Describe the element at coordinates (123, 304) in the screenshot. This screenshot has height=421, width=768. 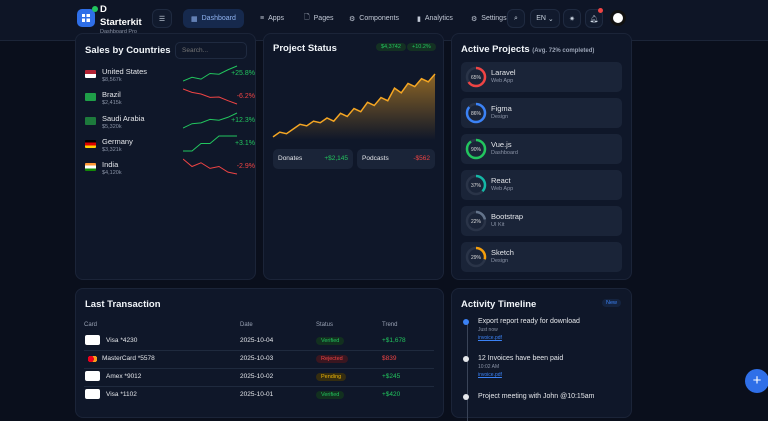
I see `card-title: Last Transaction` at that location.